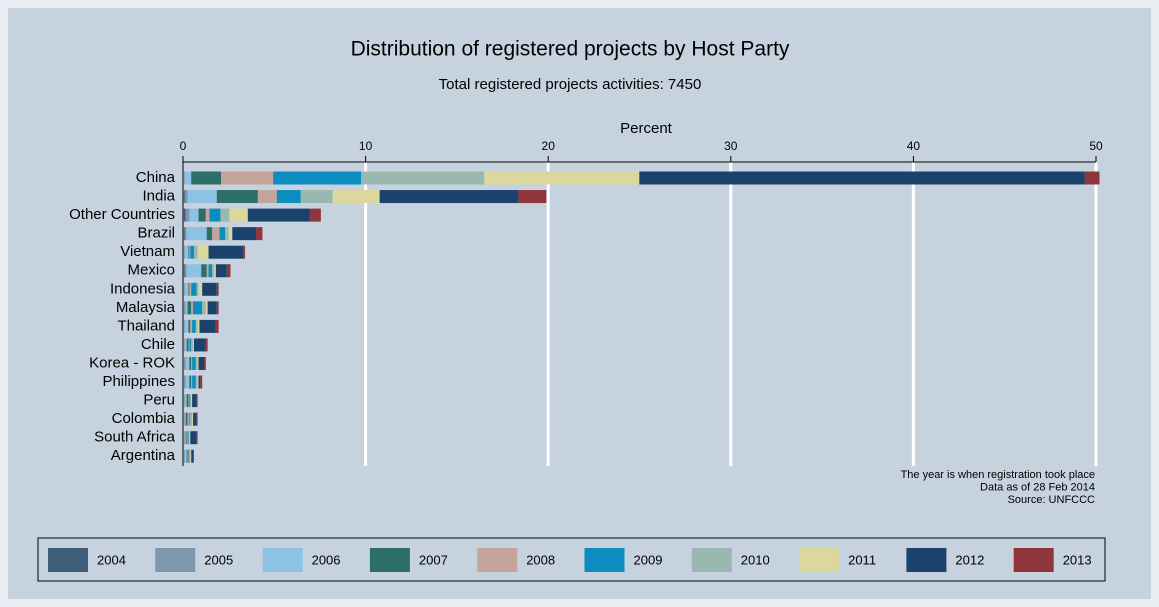 The width and height of the screenshot is (1159, 607). What do you see at coordinates (111, 559) in the screenshot?
I see `legend-label: 2004` at bounding box center [111, 559].